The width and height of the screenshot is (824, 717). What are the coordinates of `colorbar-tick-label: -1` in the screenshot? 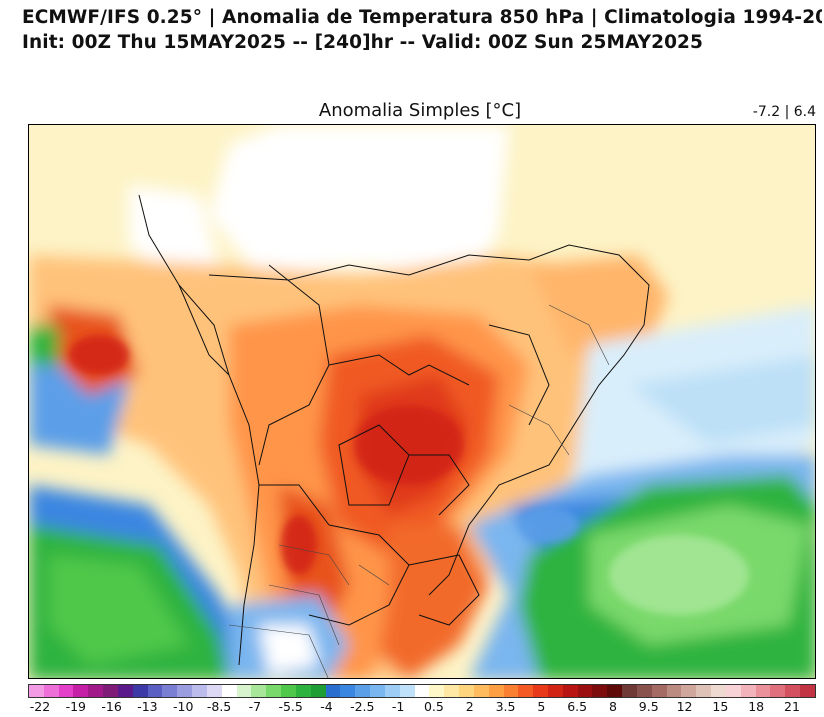 It's located at (398, 706).